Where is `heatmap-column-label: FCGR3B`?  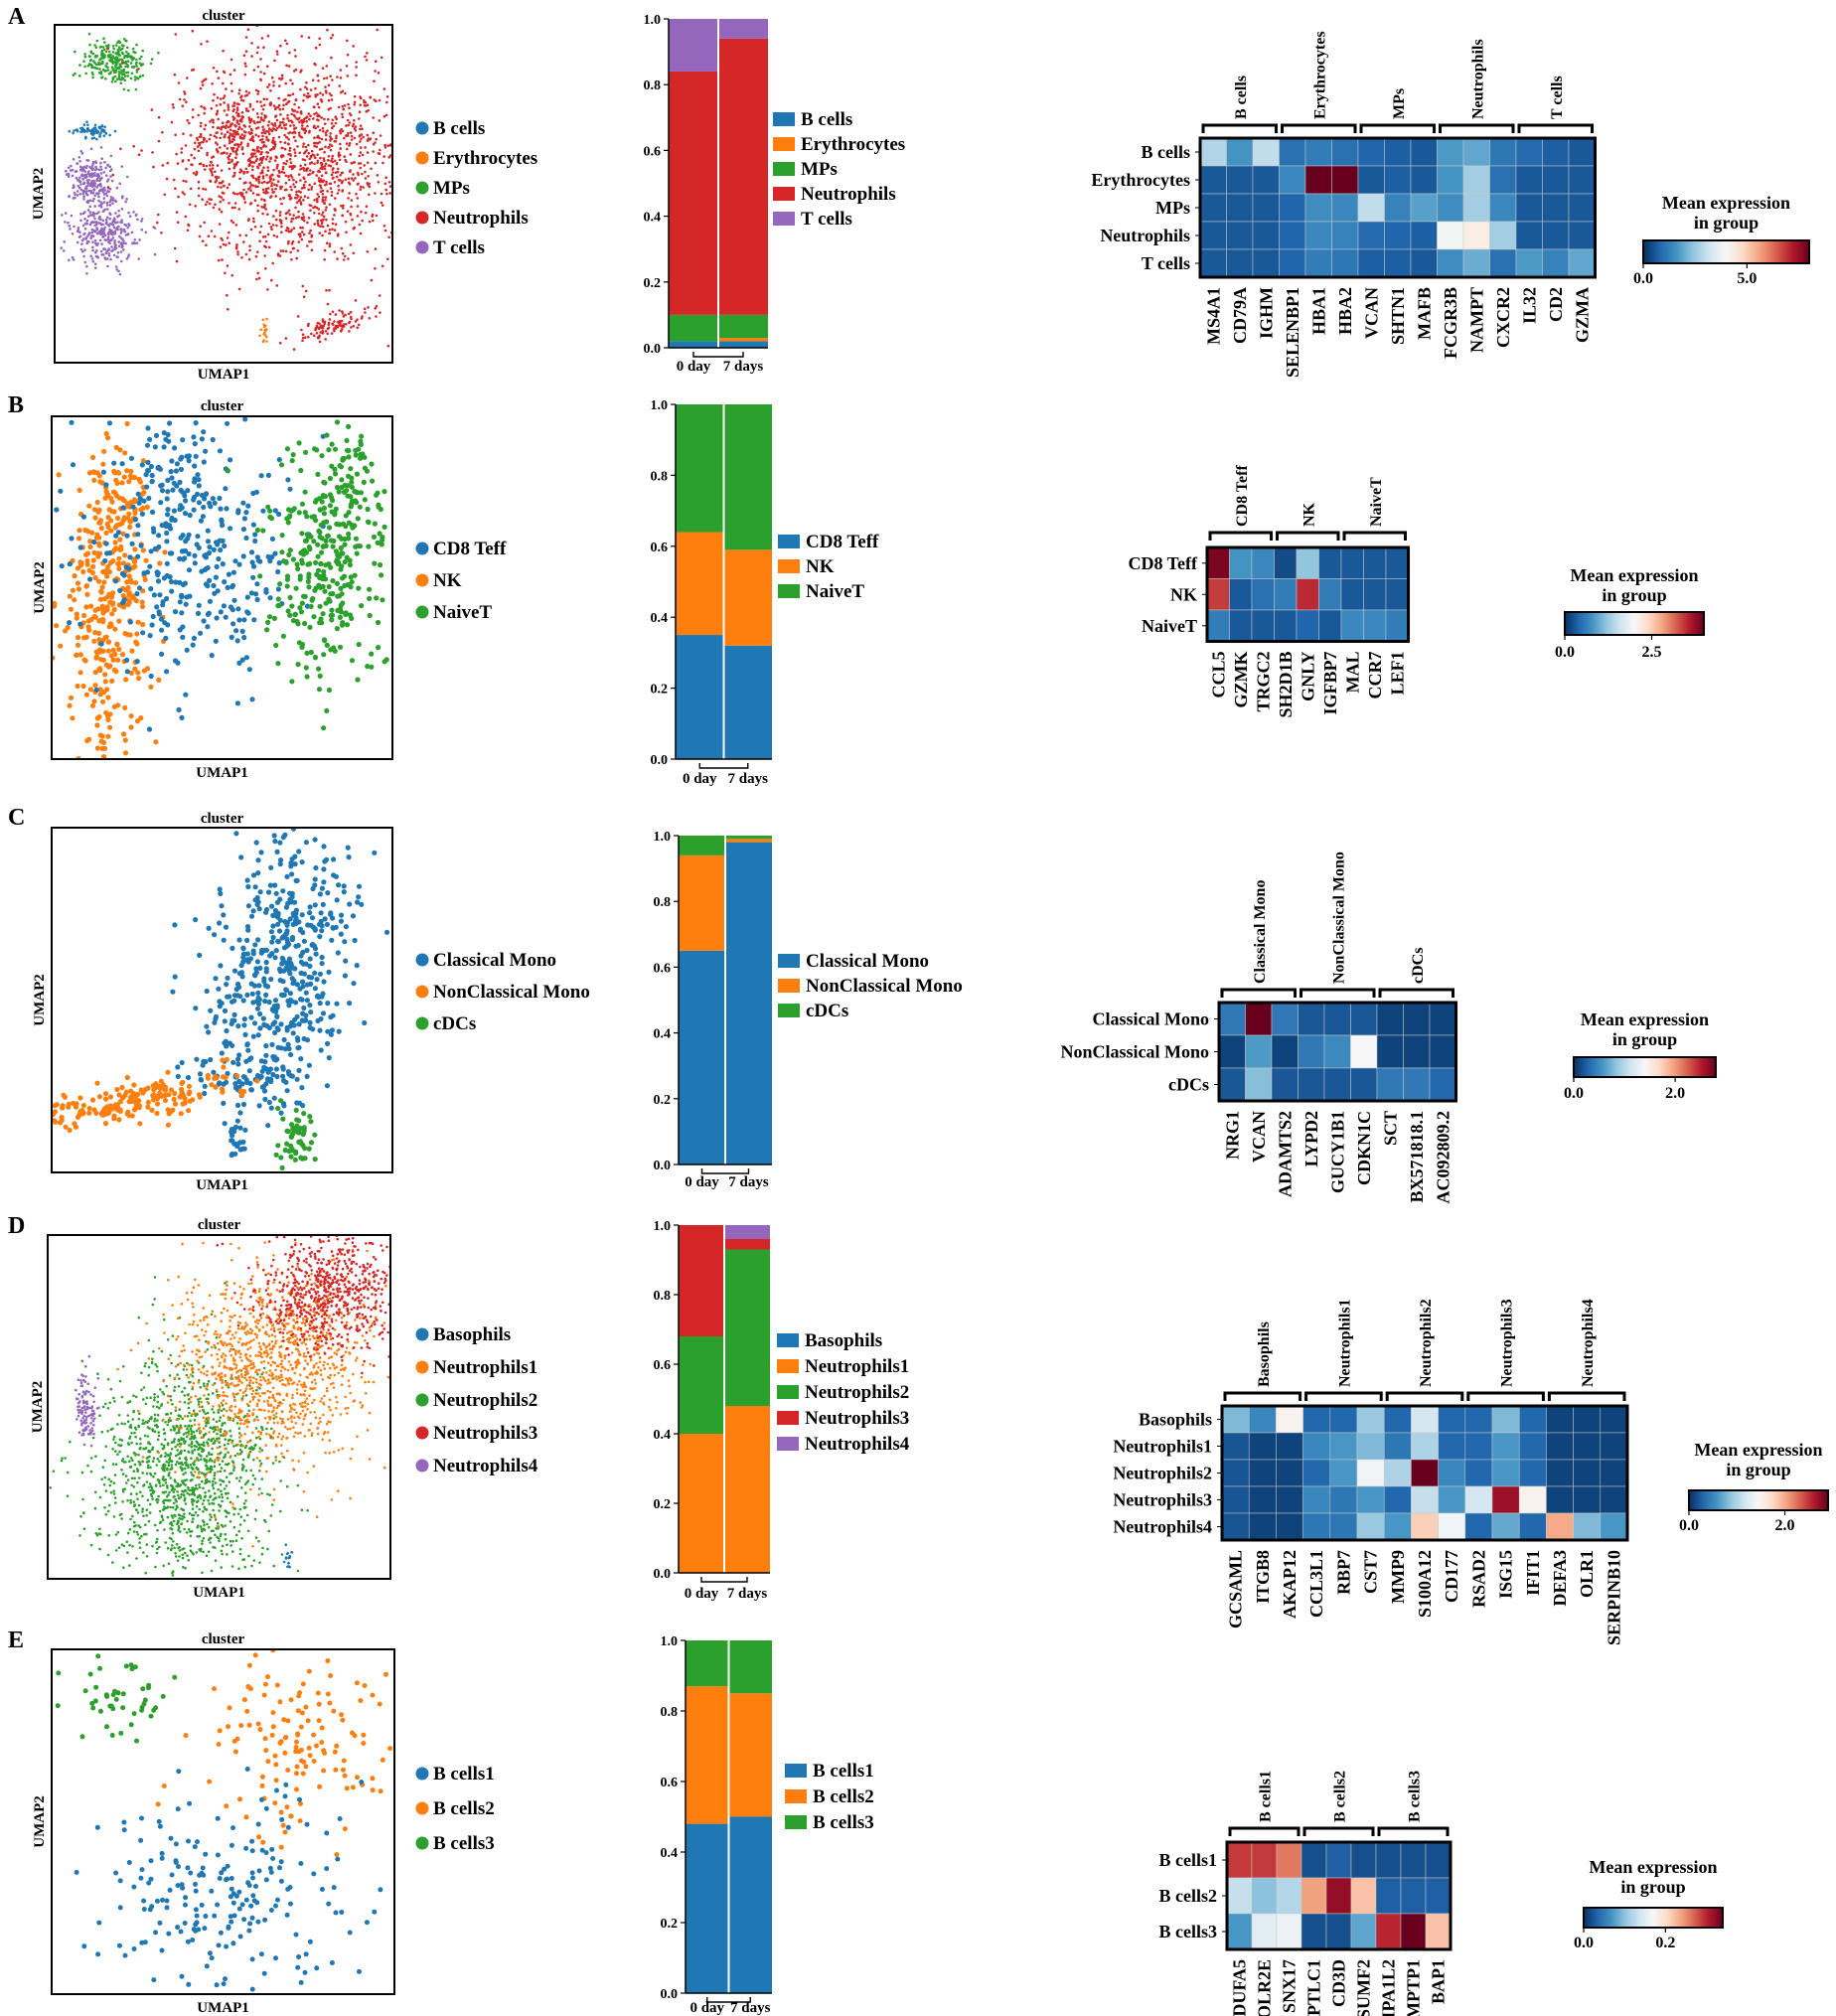
heatmap-column-label: FCGR3B is located at coordinates (1450, 323).